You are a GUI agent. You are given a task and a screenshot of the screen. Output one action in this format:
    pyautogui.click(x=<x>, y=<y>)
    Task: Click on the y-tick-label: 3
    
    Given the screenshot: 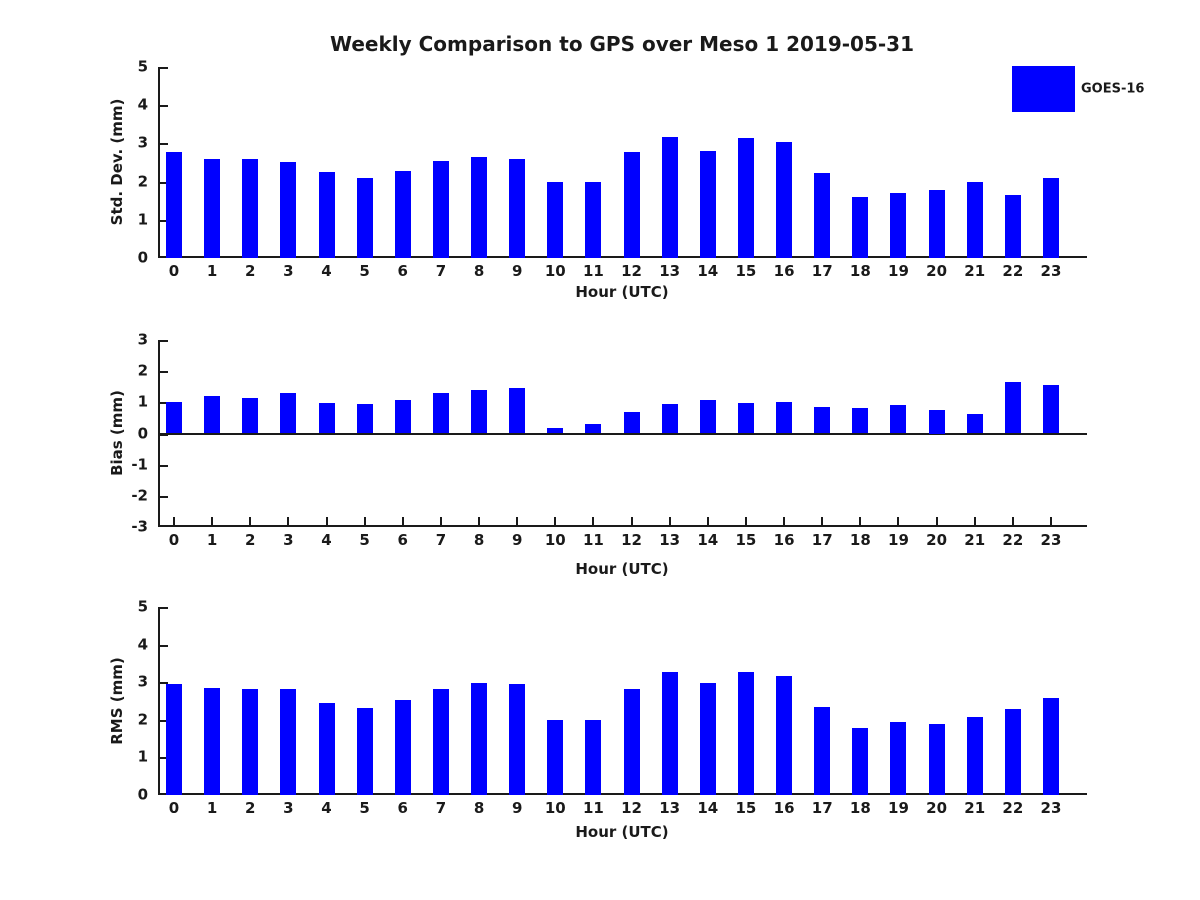 What is the action you would take?
    pyautogui.click(x=142, y=339)
    